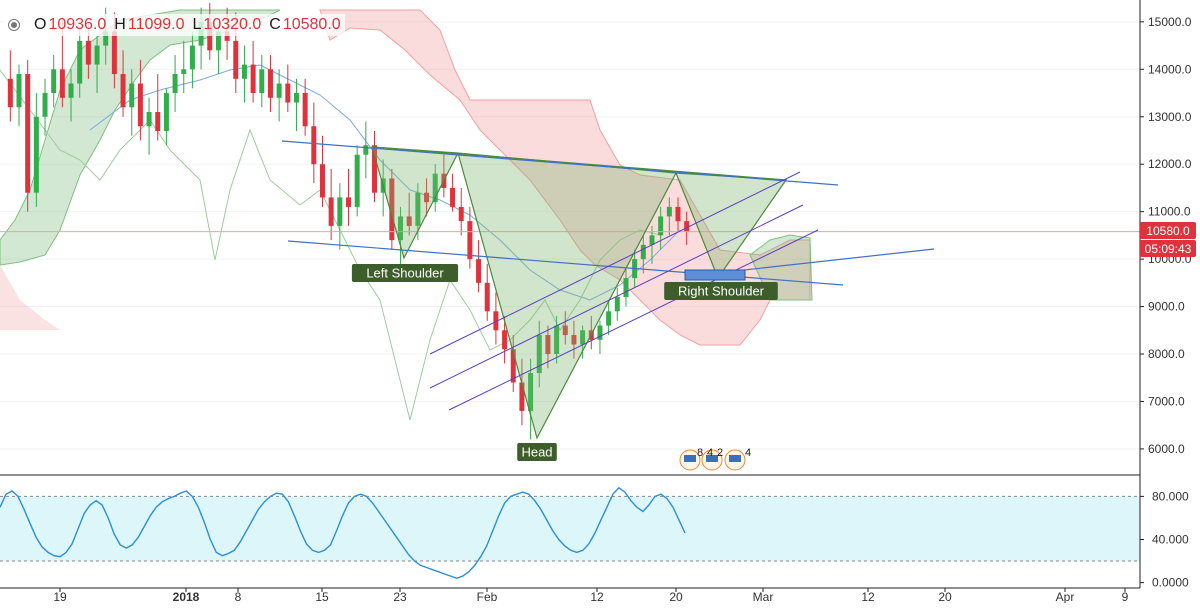  What do you see at coordinates (1169, 212) in the screenshot?
I see `price-tick-label: 11000.0` at bounding box center [1169, 212].